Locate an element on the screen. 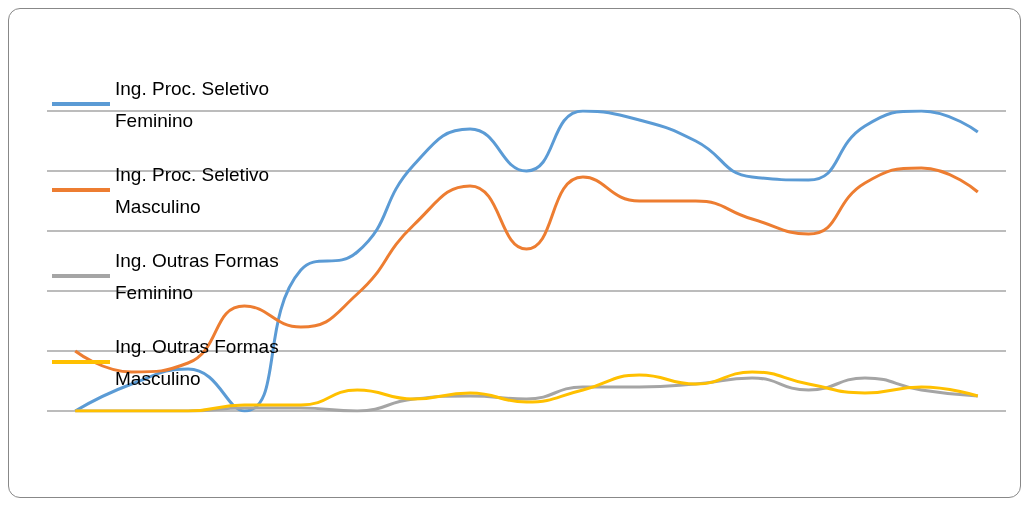 The width and height of the screenshot is (1029, 506). legend-label: Ing. Proc. Seletivo Masculino is located at coordinates (195, 190).